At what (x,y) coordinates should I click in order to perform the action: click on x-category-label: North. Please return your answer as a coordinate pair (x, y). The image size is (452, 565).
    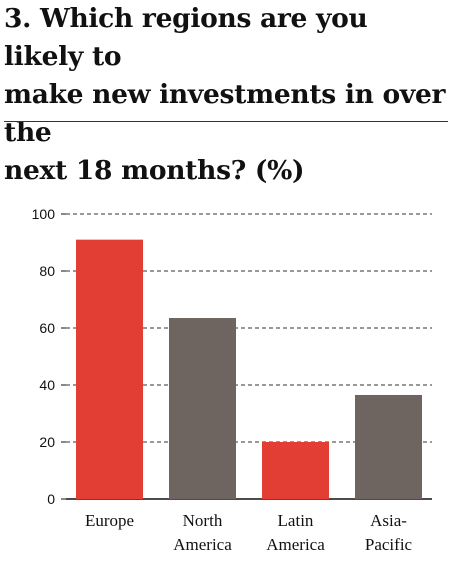
    Looking at the image, I should click on (203, 520).